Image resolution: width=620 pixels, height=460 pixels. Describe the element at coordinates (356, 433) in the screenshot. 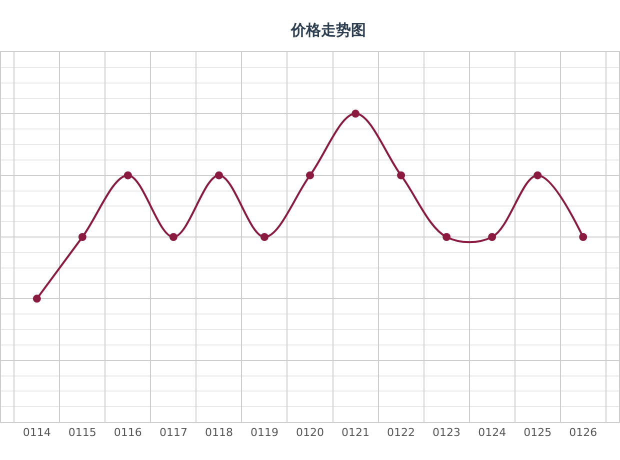

I see `x-tick-label: 0121` at that location.